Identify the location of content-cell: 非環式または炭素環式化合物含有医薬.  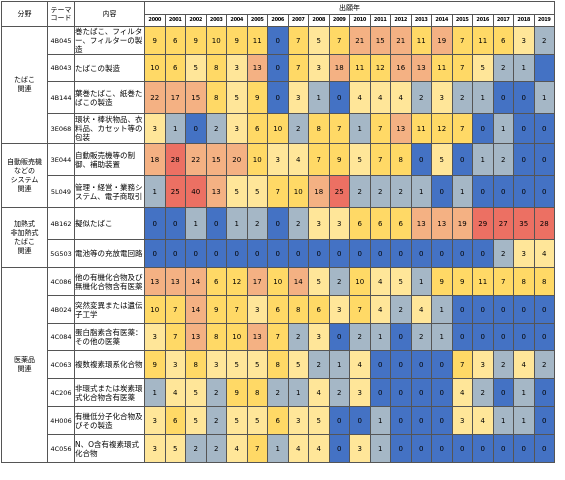
(109, 392).